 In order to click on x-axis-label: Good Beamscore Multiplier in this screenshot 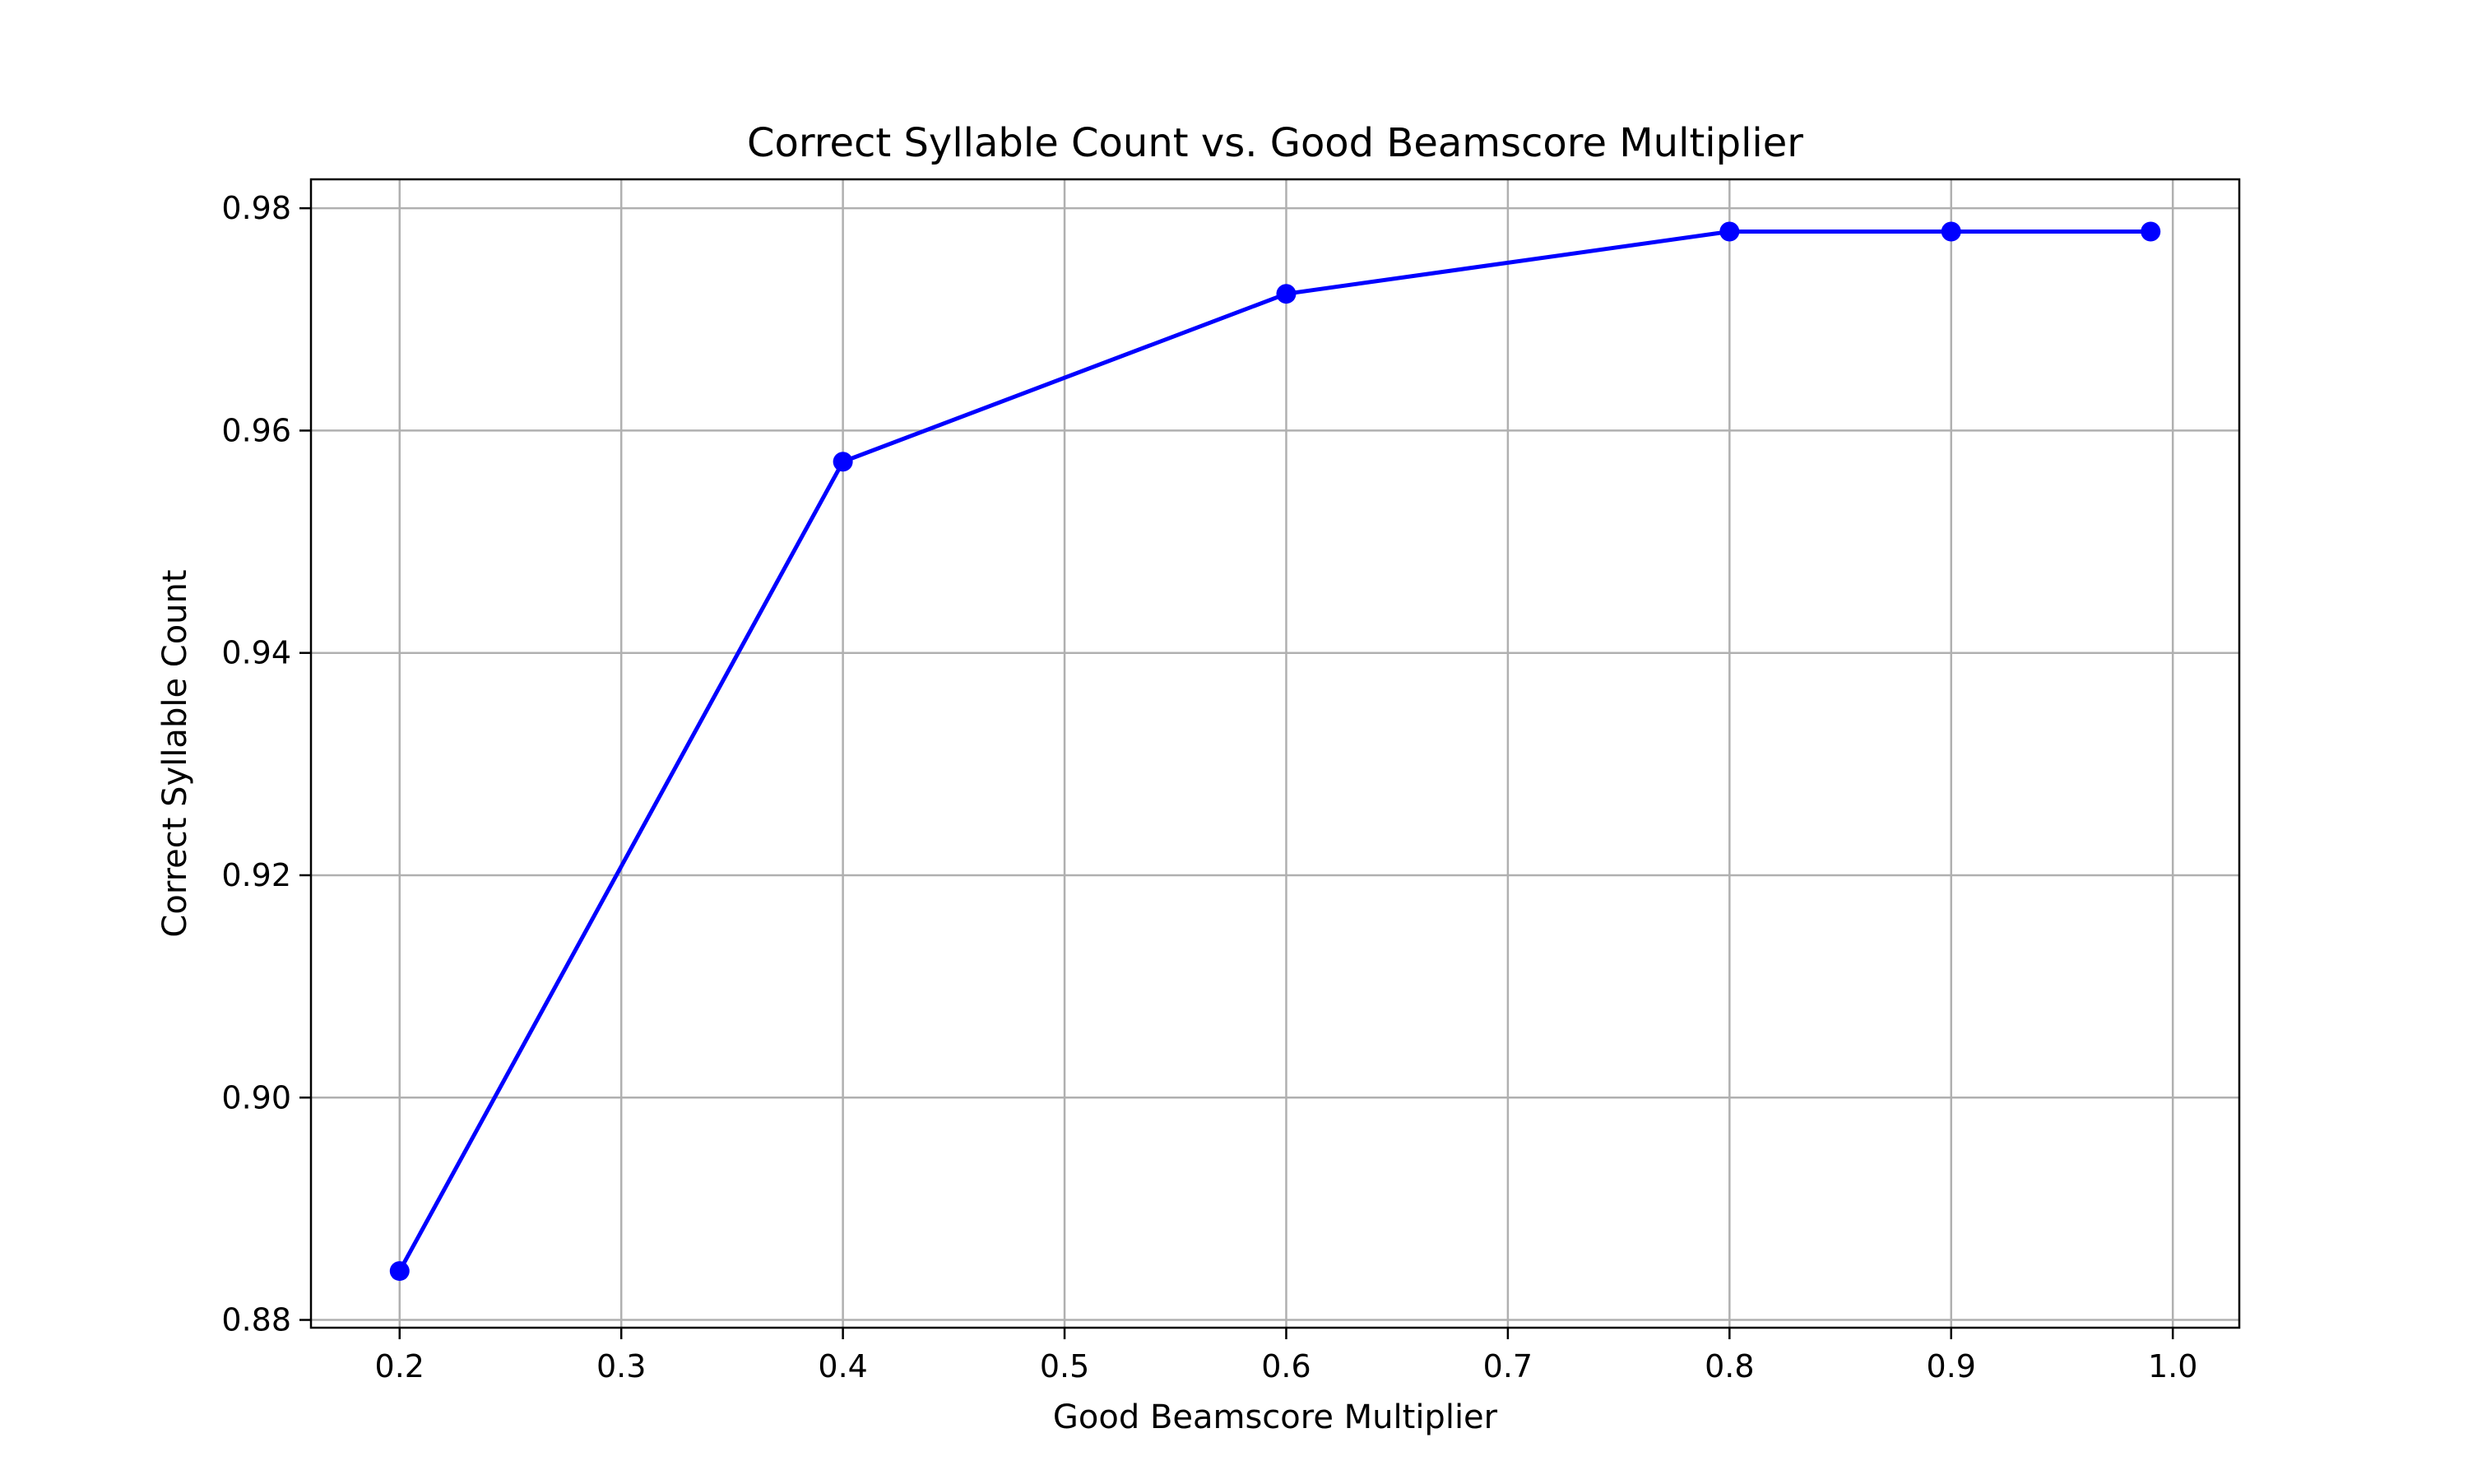, I will do `click(1275, 1417)`.